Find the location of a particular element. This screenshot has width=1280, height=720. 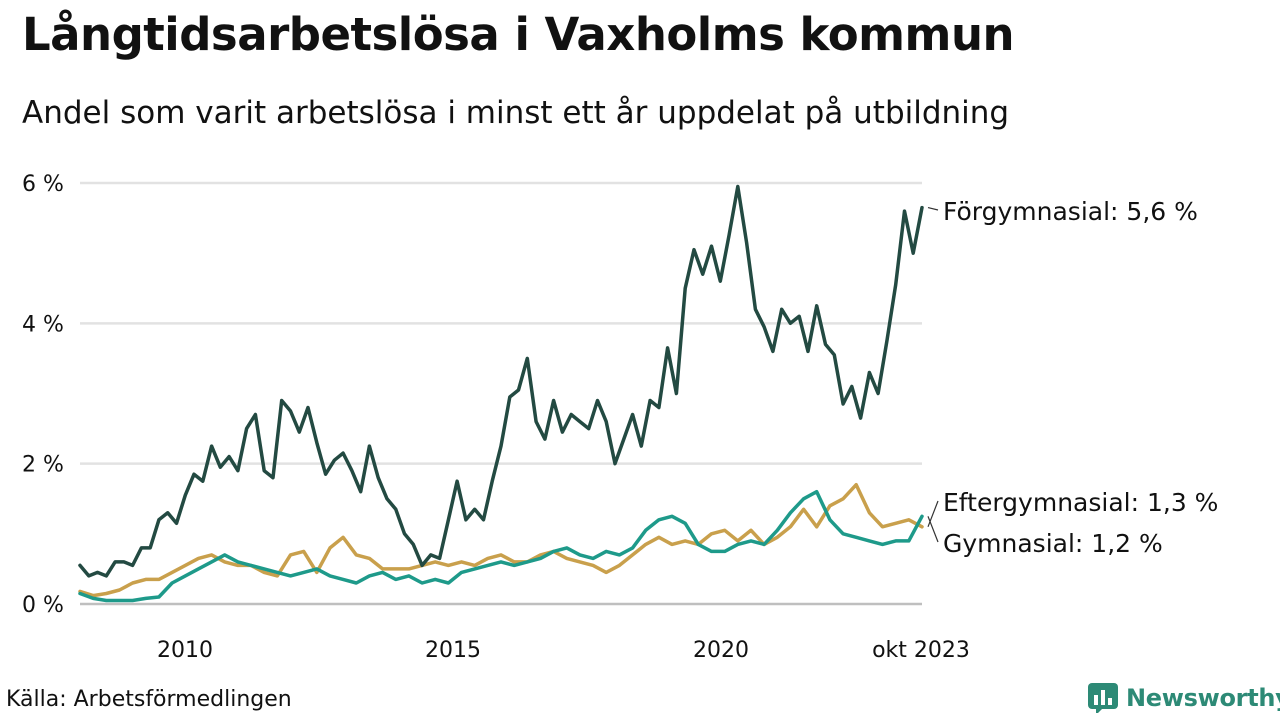

label-leader-gymnasial is located at coordinates (933, 529).